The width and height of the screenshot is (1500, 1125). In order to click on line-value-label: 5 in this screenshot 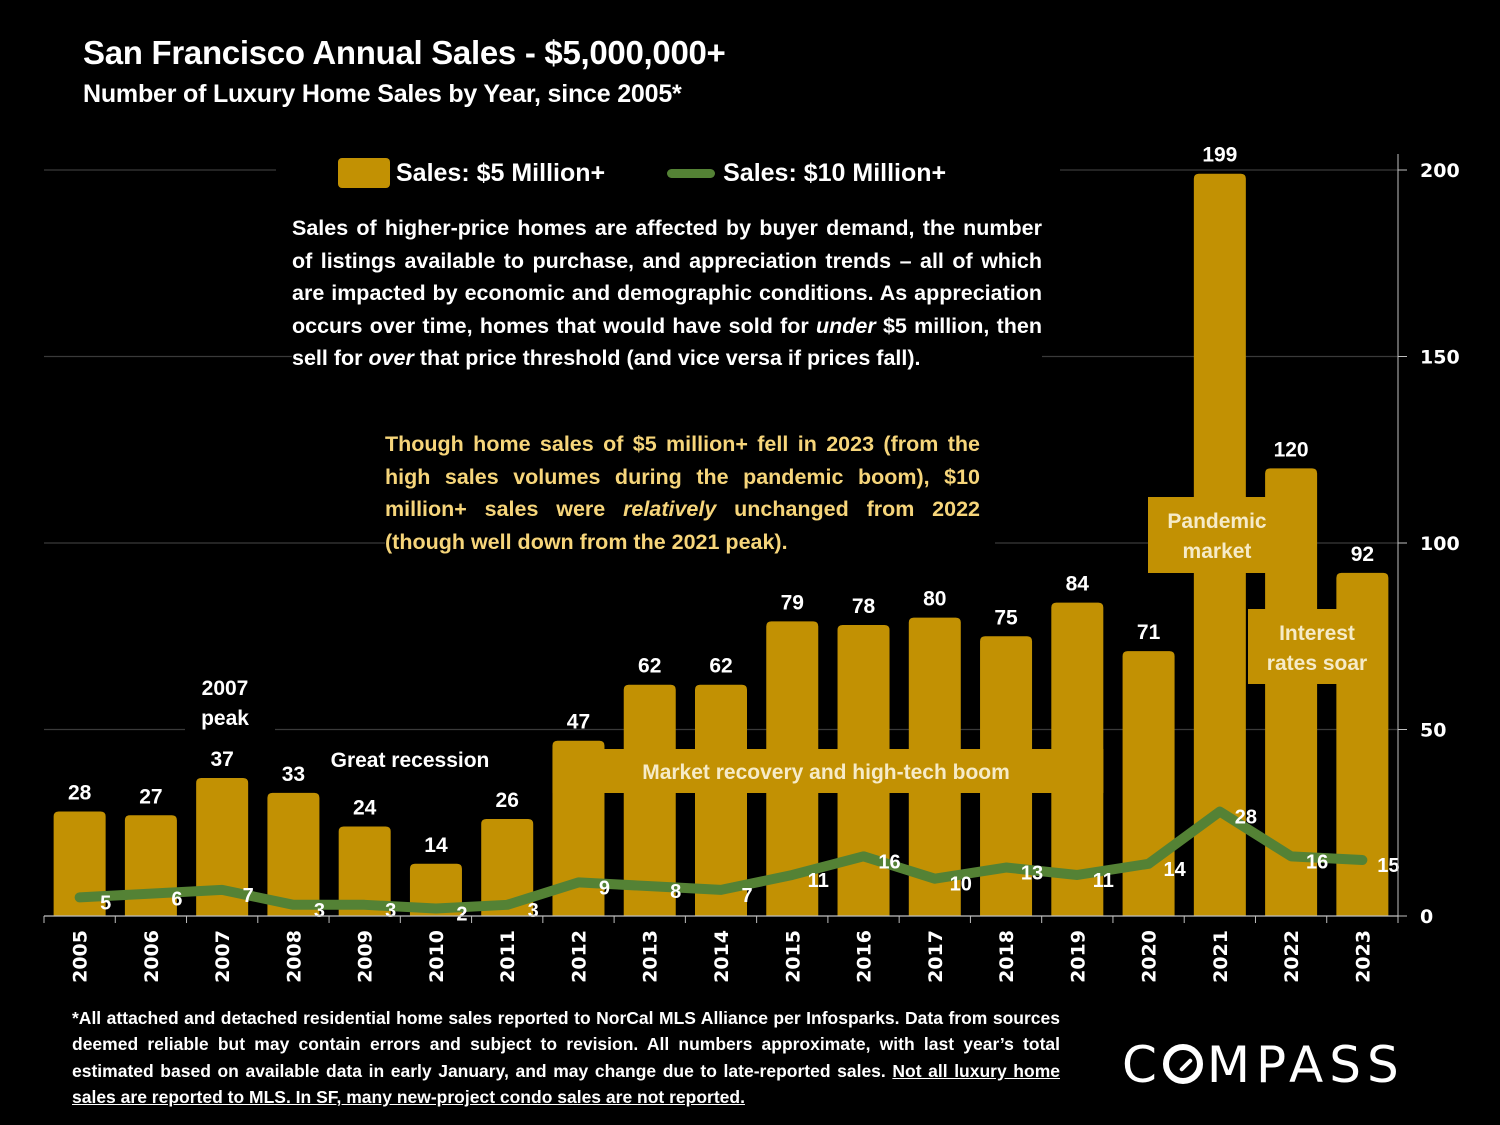, I will do `click(105, 903)`.